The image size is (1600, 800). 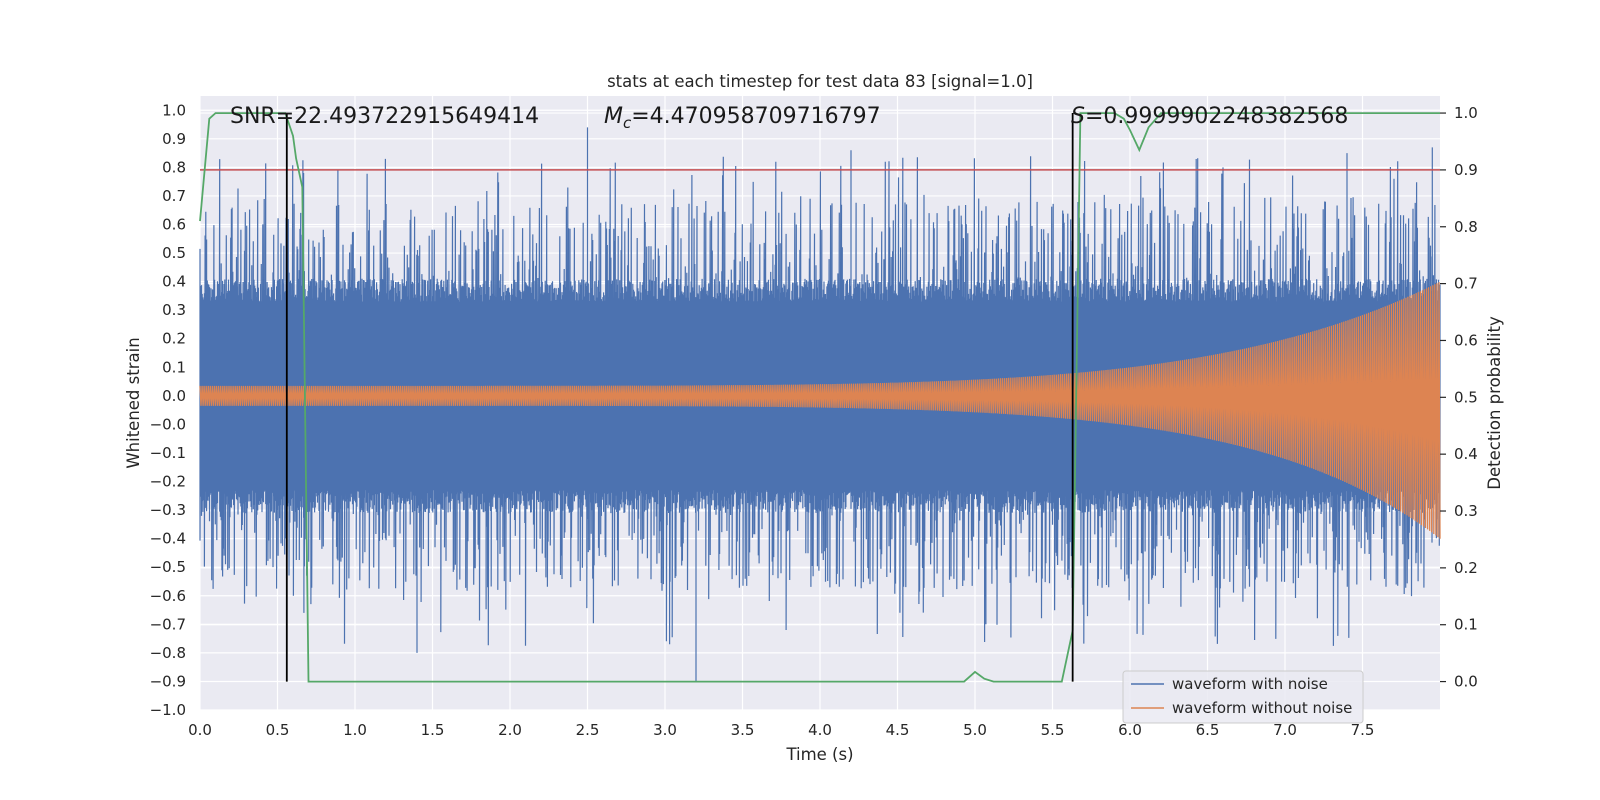 I want to click on chirp-mass-value: =4.470958709716797, so click(x=755, y=116).